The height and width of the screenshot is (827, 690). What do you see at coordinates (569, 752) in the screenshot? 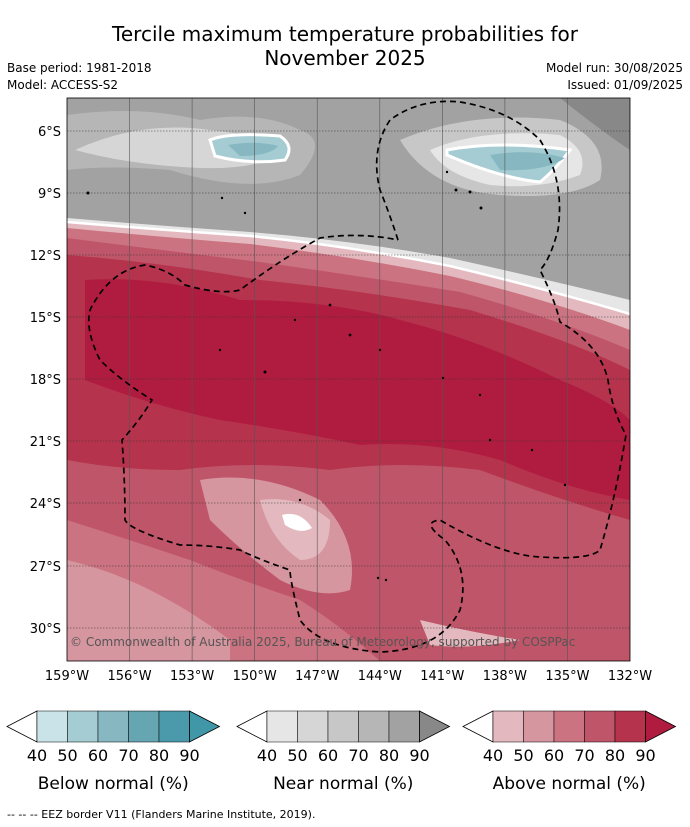
I see `colorbar-2: 40 50 60 70 80 90 Above normal (%)` at bounding box center [569, 752].